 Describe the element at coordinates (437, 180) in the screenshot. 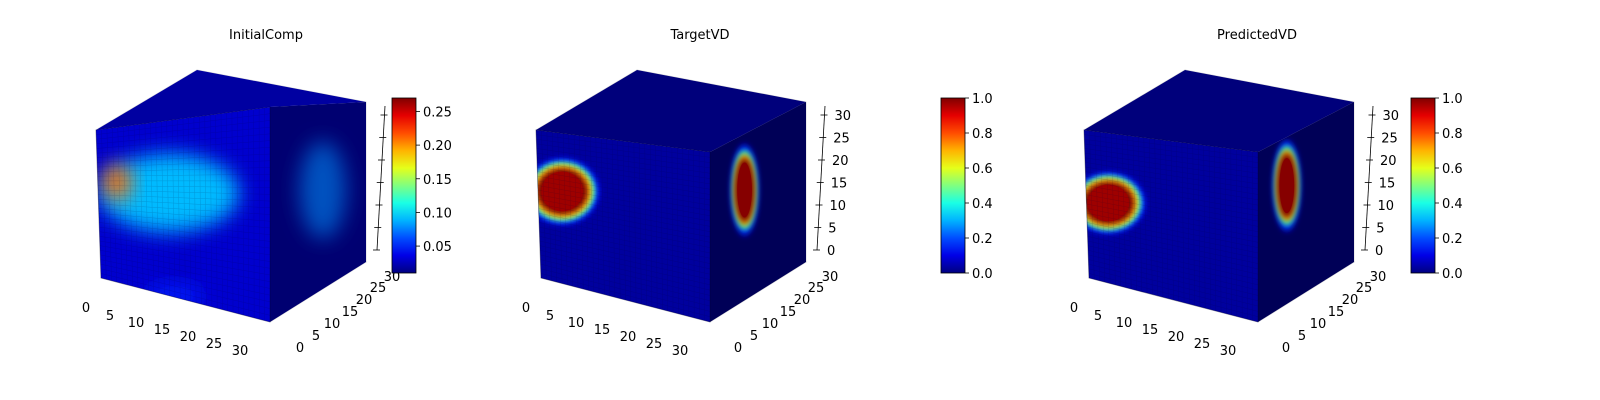

I see `colorbar-tick-label: 0.15` at that location.